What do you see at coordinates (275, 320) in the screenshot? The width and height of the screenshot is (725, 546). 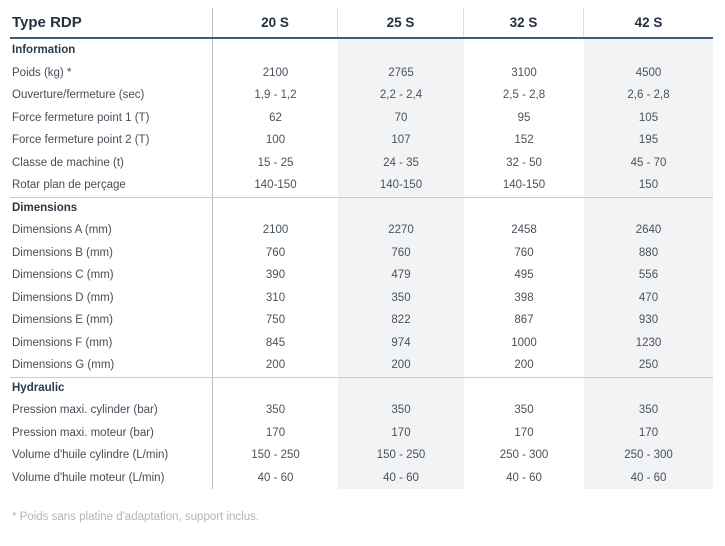 I see `cell-value: 750` at bounding box center [275, 320].